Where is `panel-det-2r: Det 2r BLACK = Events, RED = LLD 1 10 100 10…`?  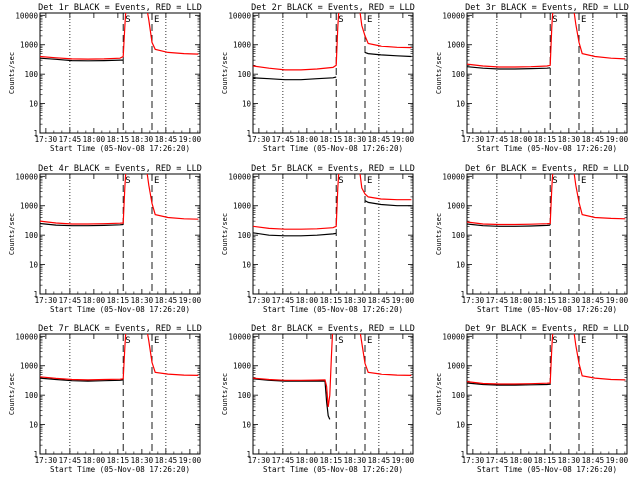
panel-det-2r: Det 2r BLACK = Events, RED = LLD 1 10 100 10… is located at coordinates (318, 78).